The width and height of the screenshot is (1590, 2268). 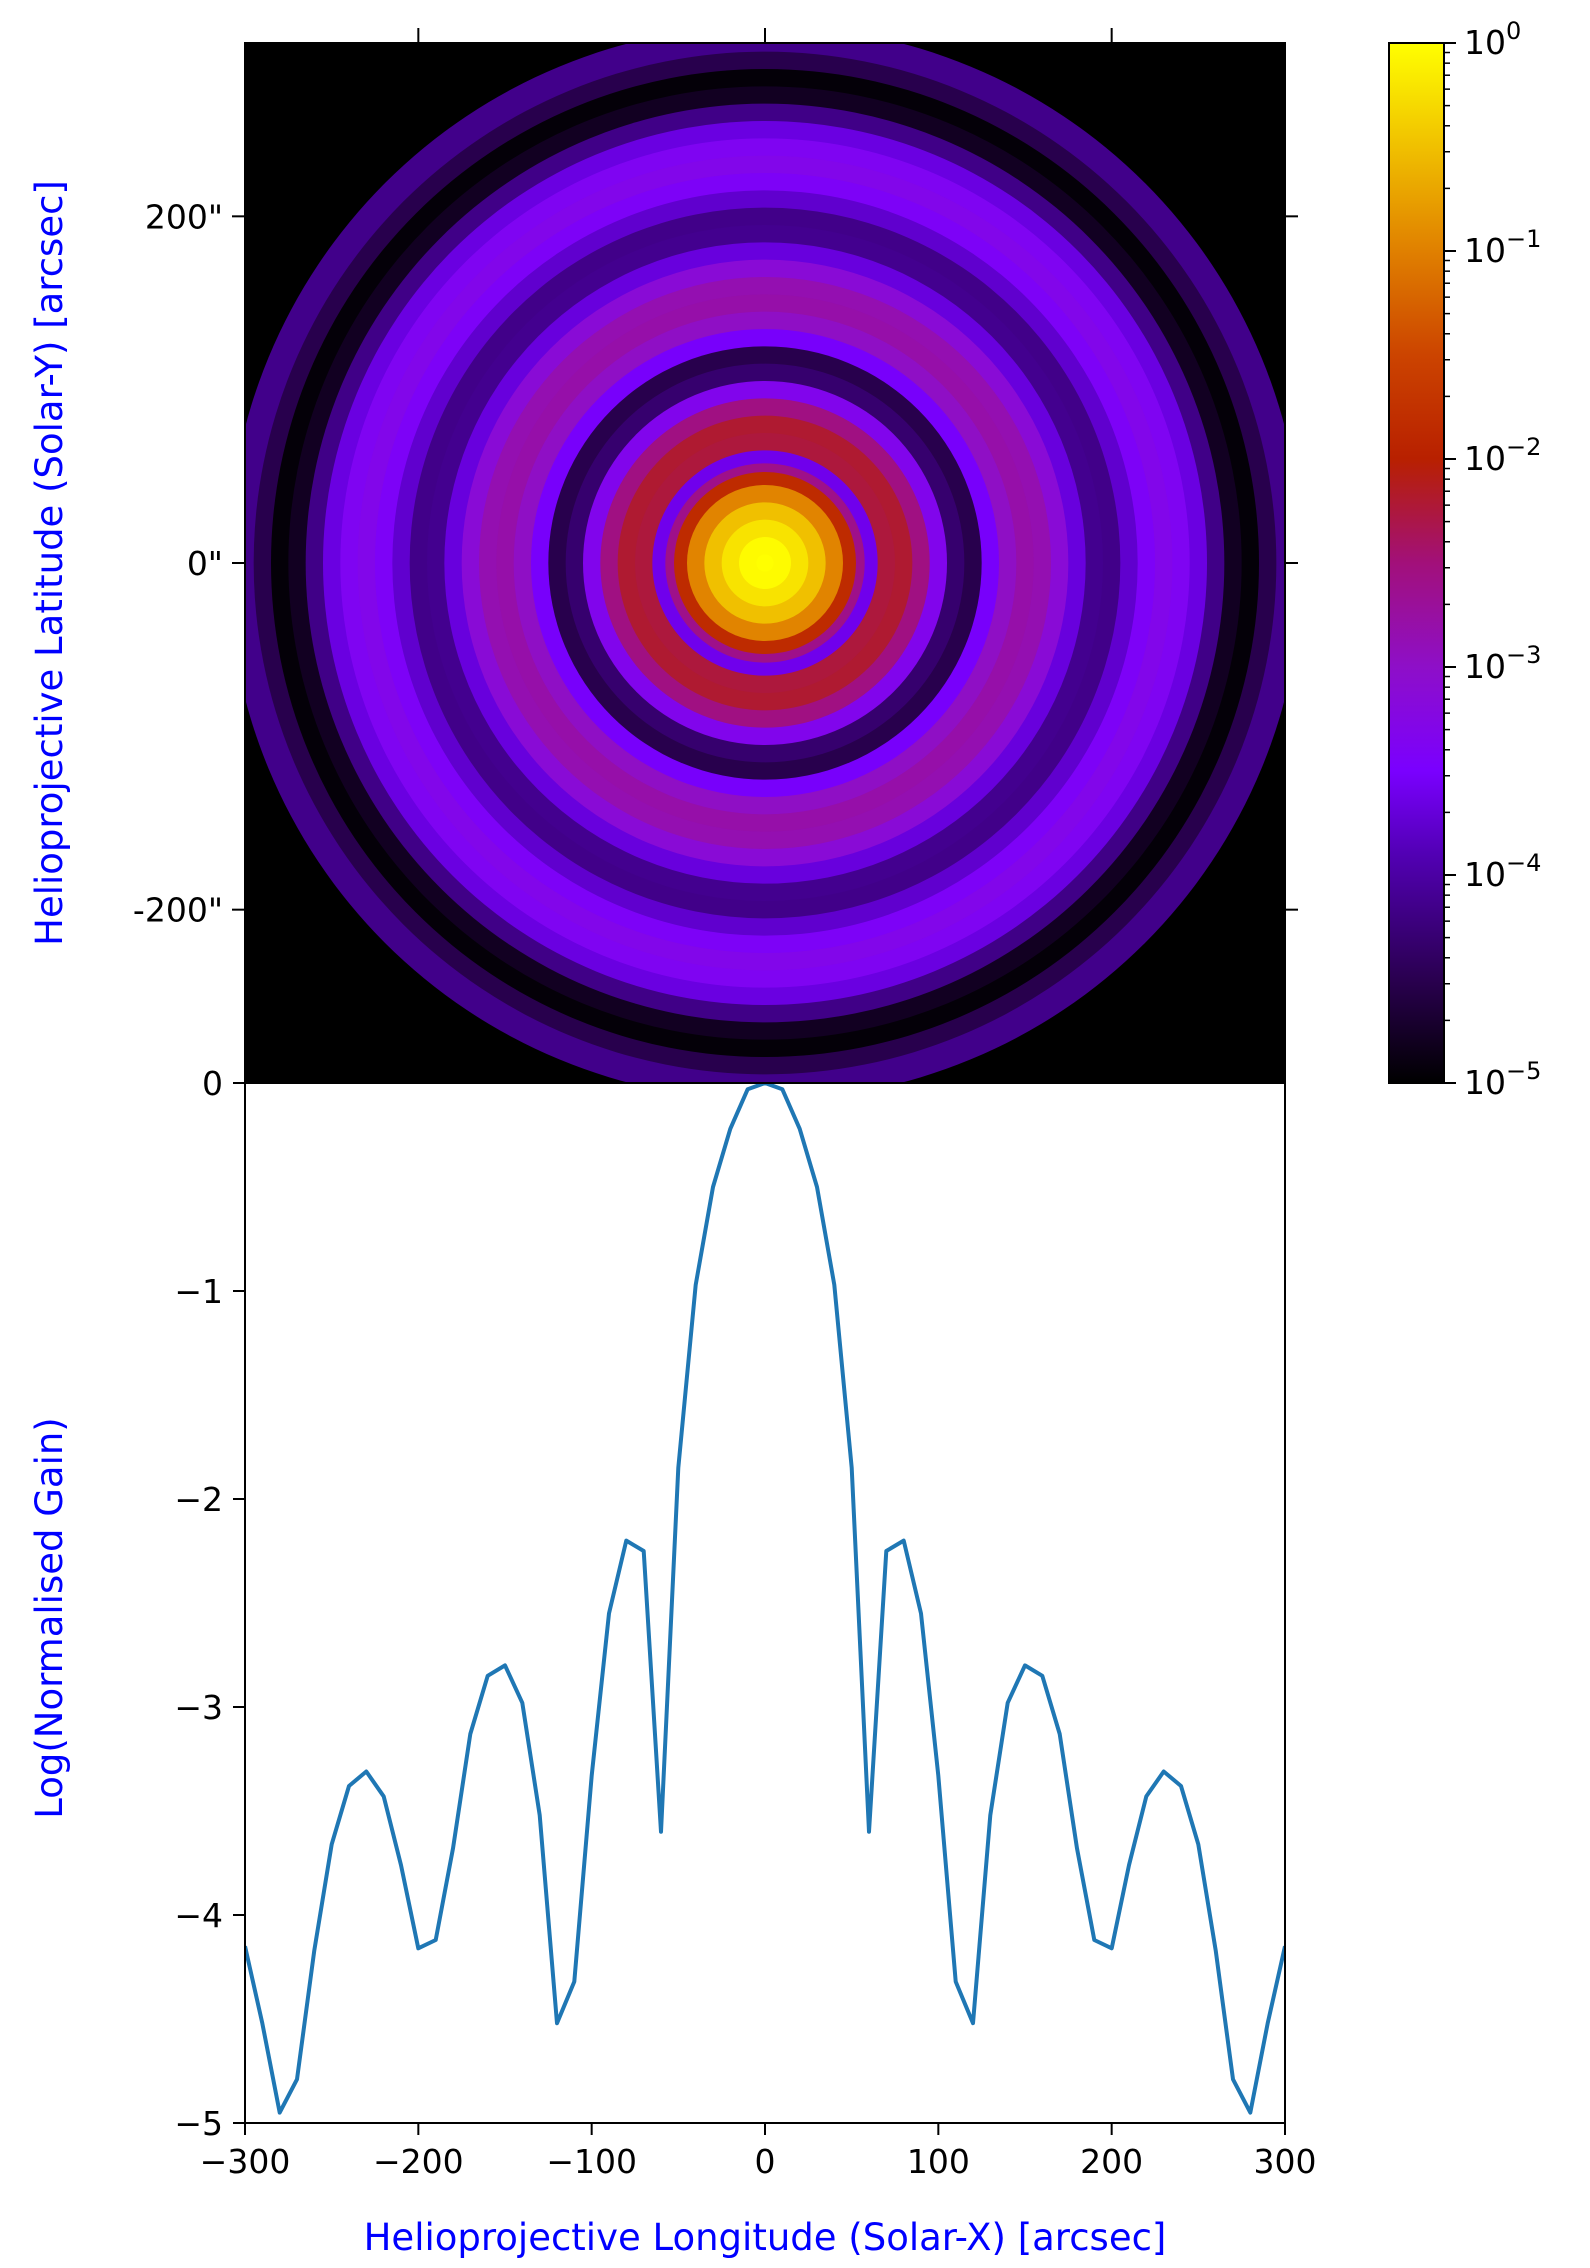 What do you see at coordinates (938, 2161) in the screenshot?
I see `xtick-label: 100` at bounding box center [938, 2161].